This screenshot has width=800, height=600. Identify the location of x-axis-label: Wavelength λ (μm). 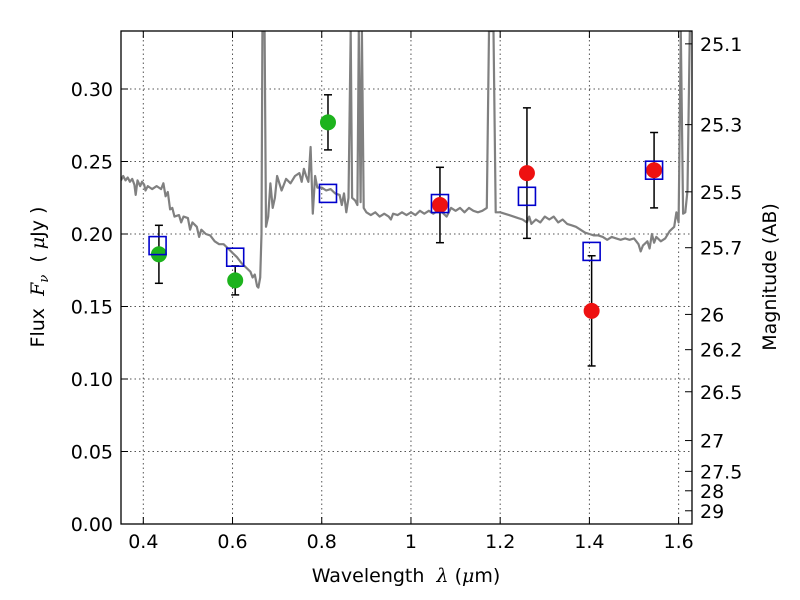
(406, 576).